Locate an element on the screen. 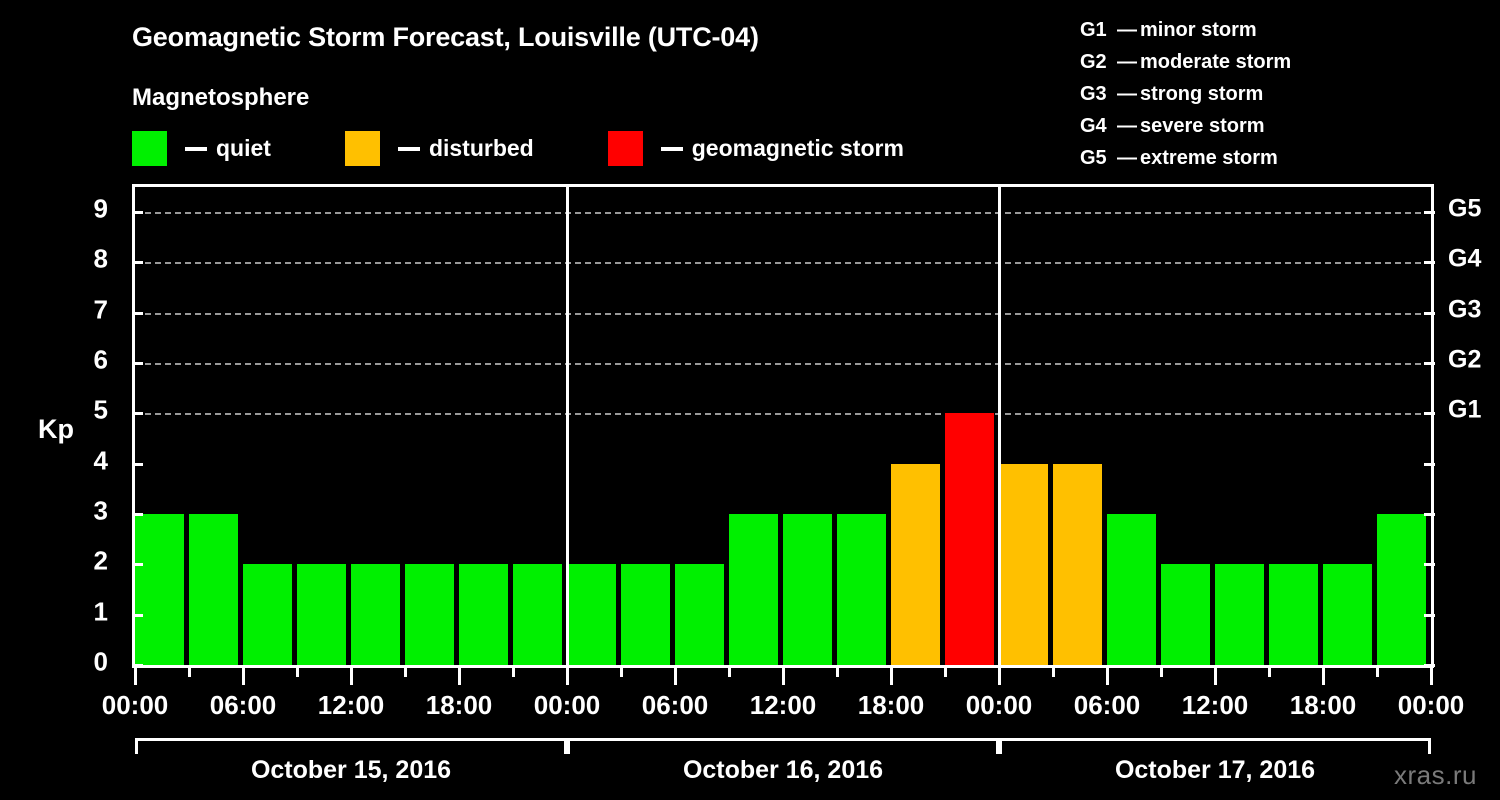 Image resolution: width=1500 pixels, height=800 pixels. g-scale-description: strong storm is located at coordinates (1202, 94).